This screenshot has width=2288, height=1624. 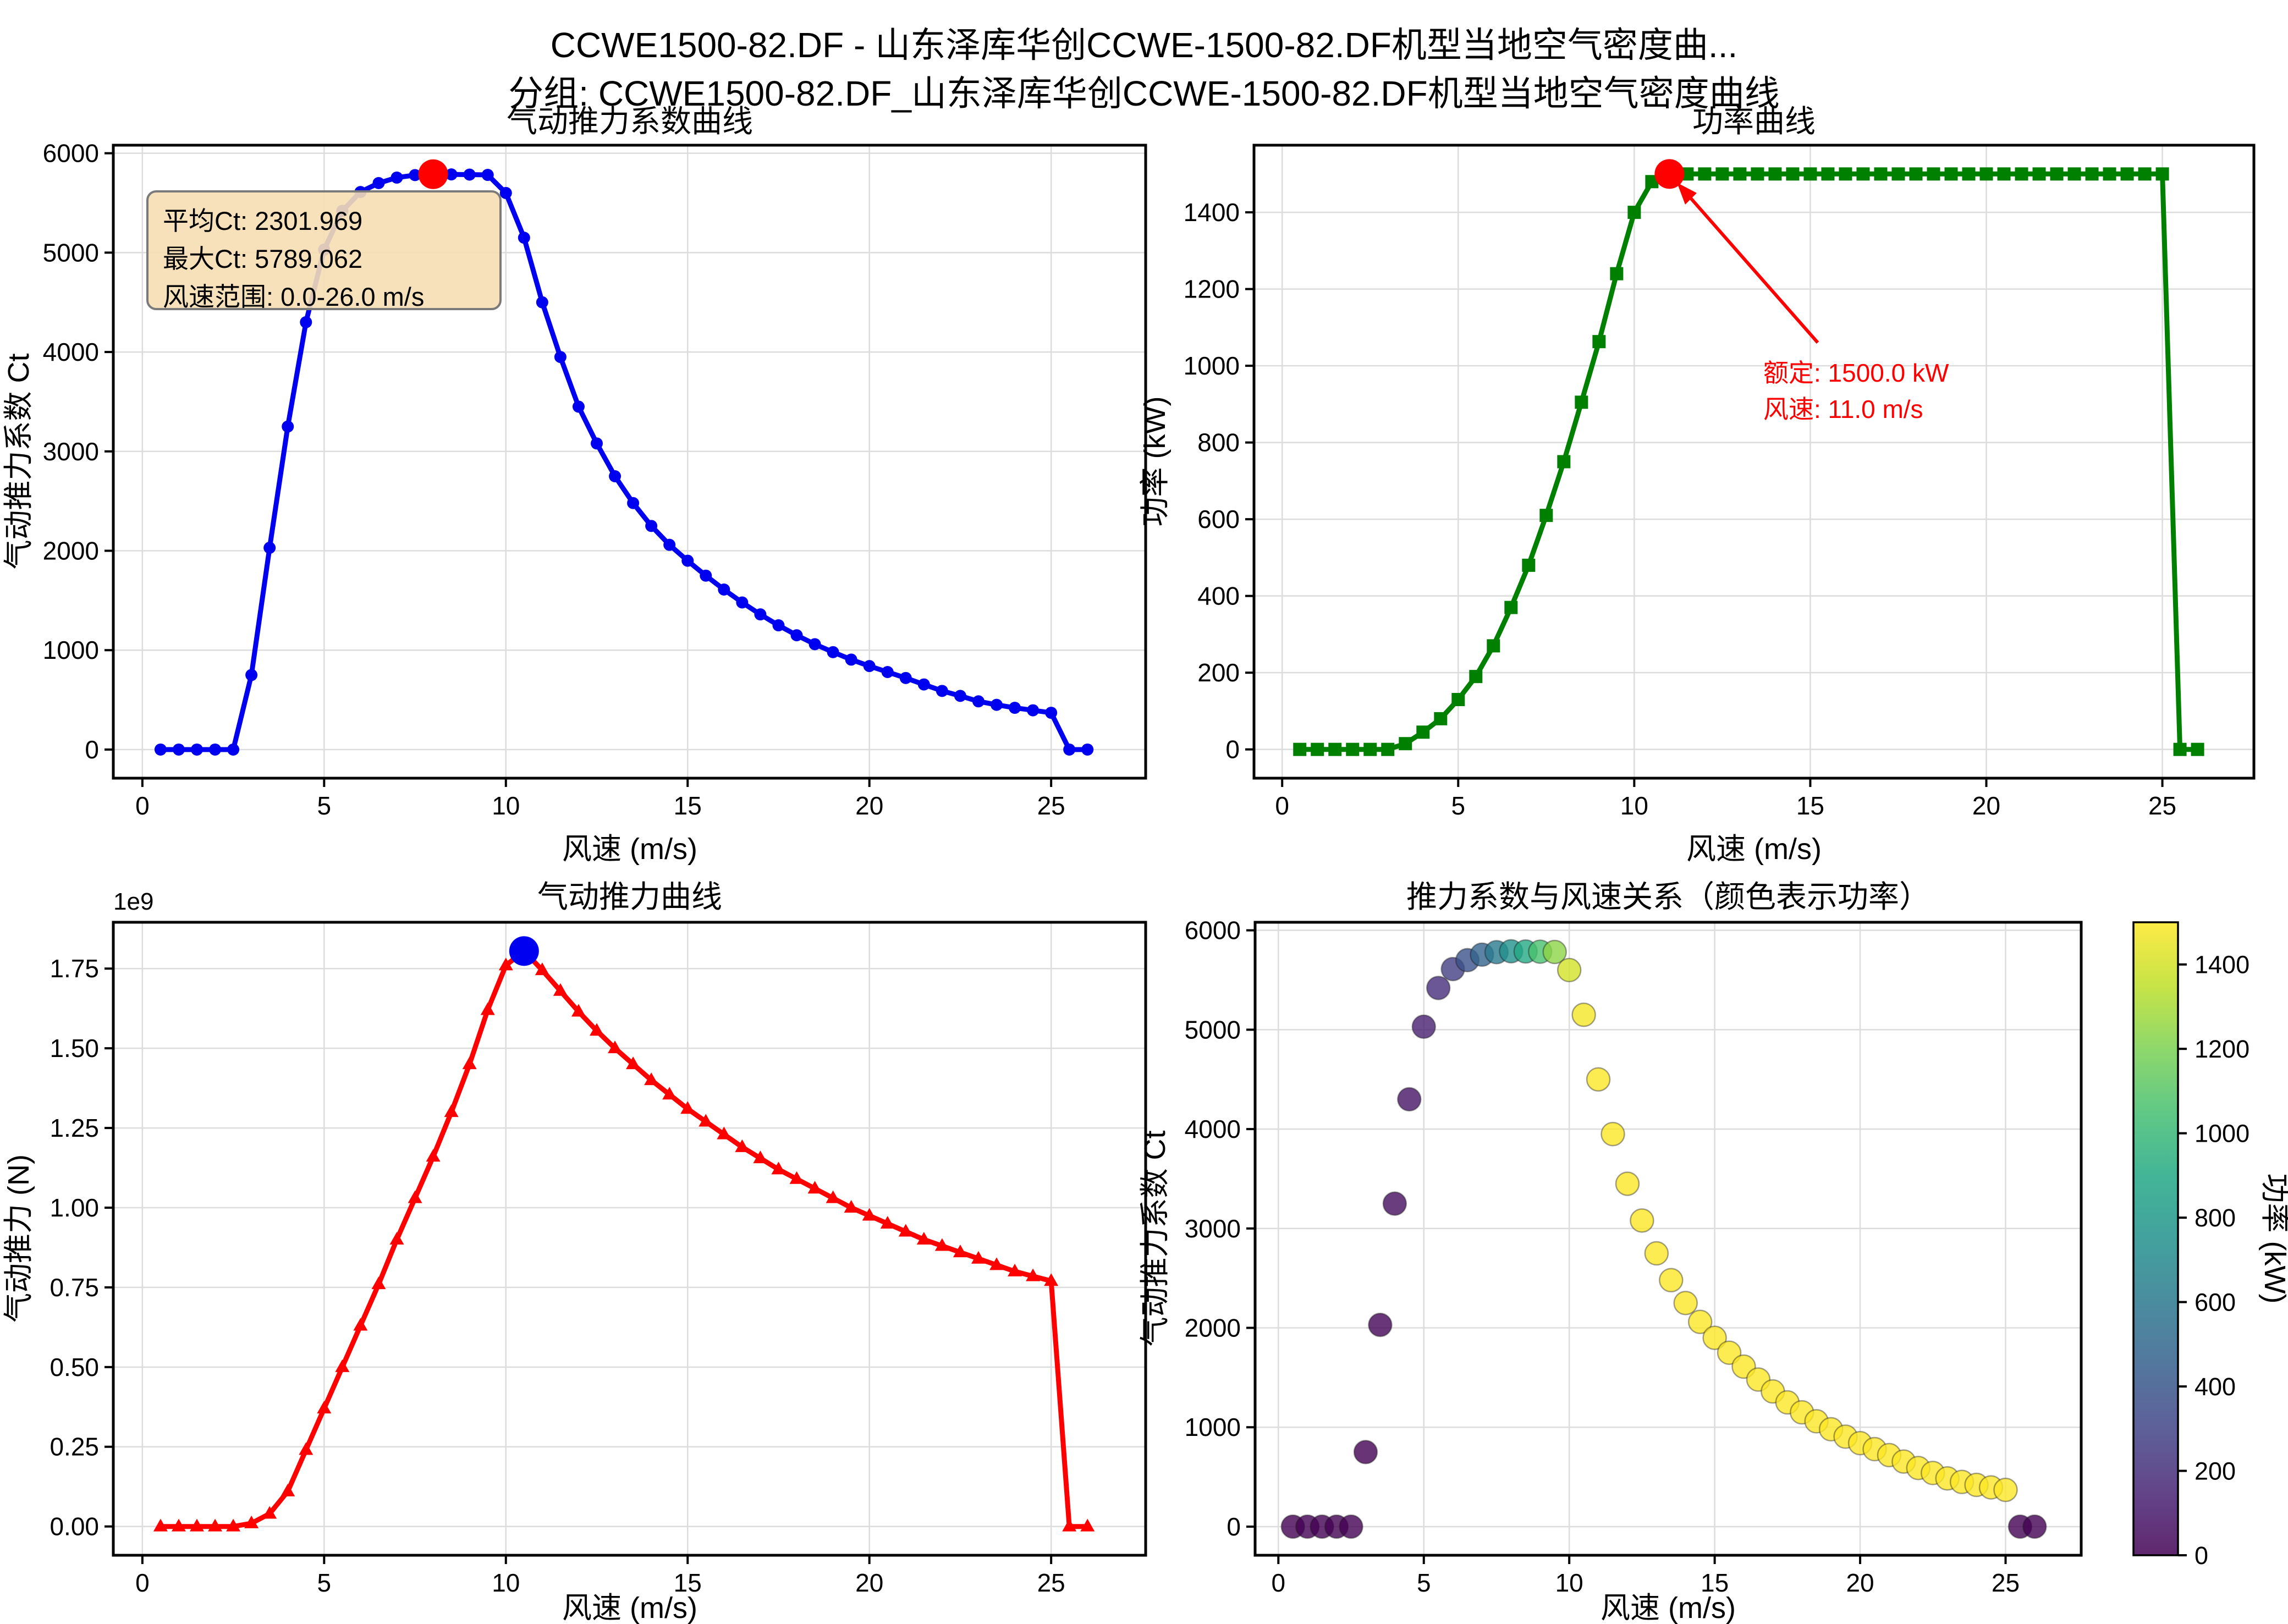 What do you see at coordinates (71, 451) in the screenshot?
I see `y-tick-label: 3000` at bounding box center [71, 451].